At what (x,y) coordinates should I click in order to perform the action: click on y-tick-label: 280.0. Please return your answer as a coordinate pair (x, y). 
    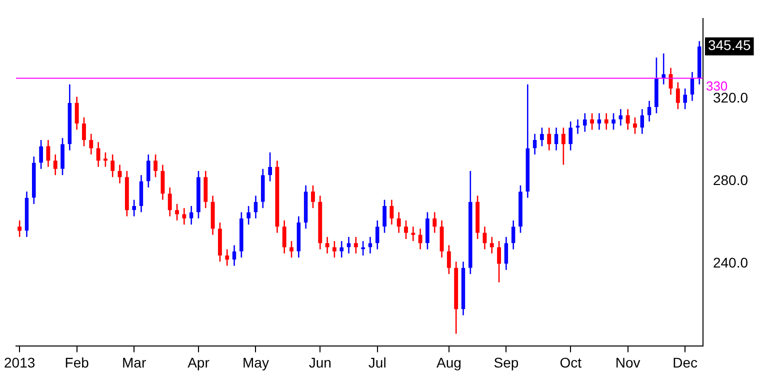
    Looking at the image, I should click on (730, 180).